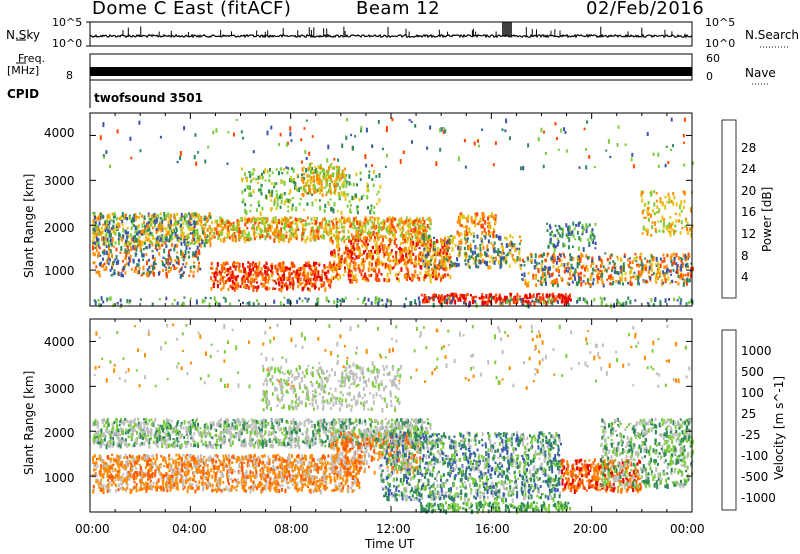 The height and width of the screenshot is (554, 800). Describe the element at coordinates (687, 529) in the screenshot. I see `xtick-2400: 00:00` at that location.